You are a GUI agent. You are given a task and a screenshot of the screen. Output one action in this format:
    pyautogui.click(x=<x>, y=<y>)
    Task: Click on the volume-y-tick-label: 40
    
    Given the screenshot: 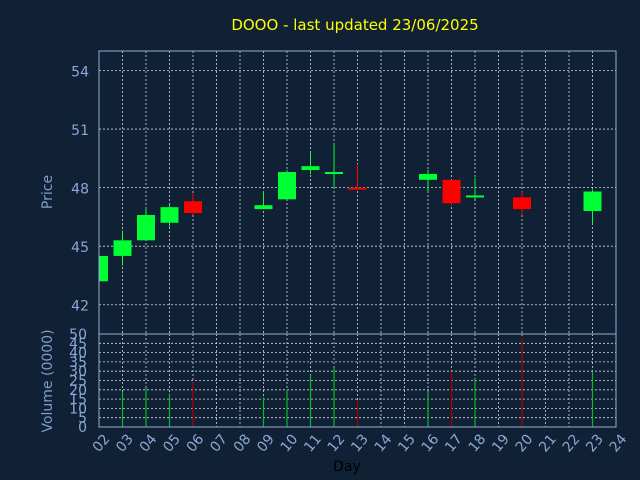 What is the action you would take?
    pyautogui.click(x=78, y=354)
    